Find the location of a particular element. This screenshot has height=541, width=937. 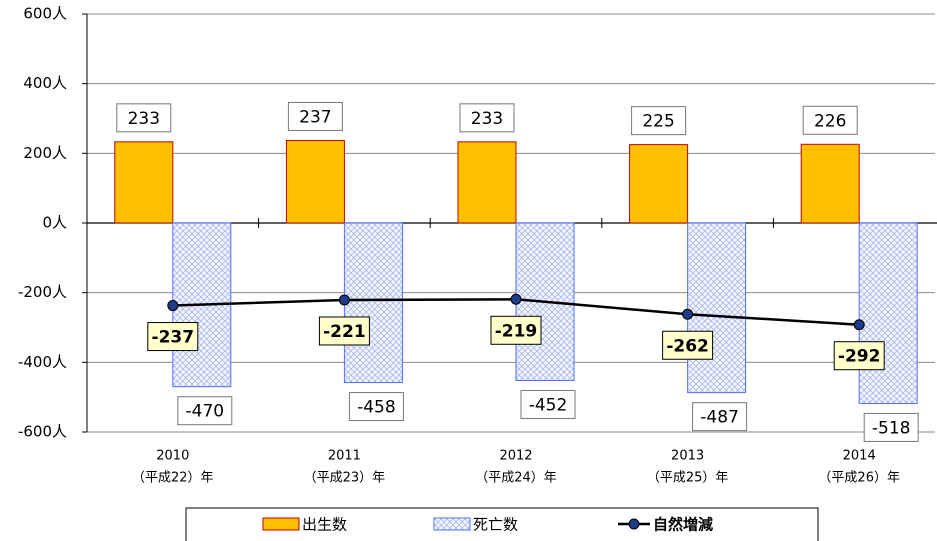

x-tick-label: 2010 is located at coordinates (172, 456).